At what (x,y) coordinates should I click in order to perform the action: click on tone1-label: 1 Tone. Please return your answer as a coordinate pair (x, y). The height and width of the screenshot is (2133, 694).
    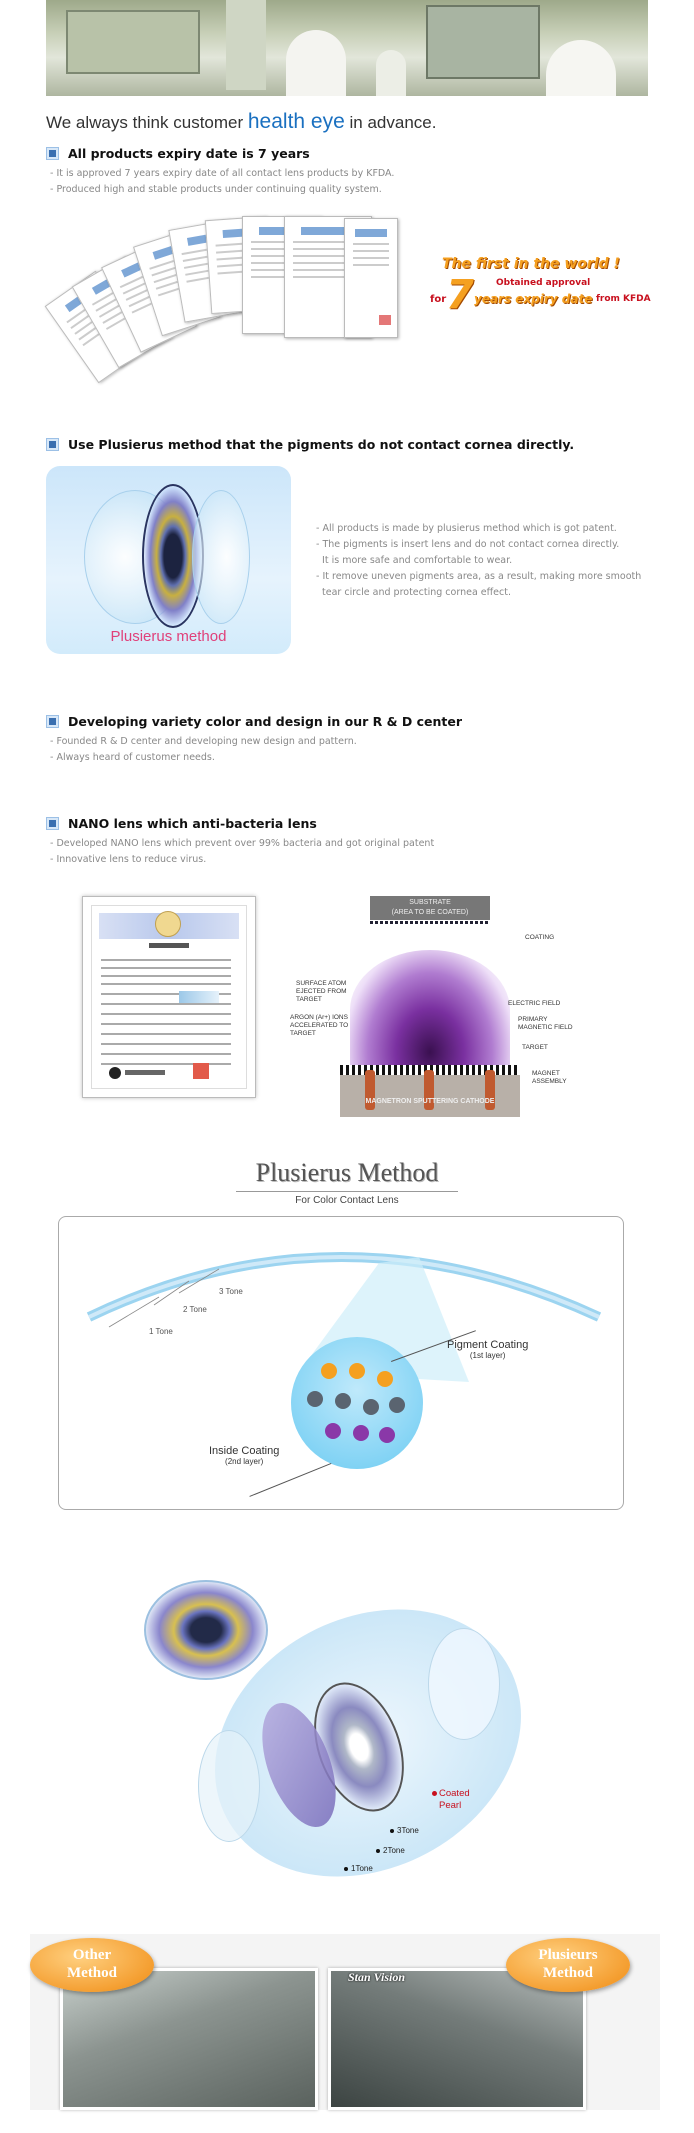
    Looking at the image, I should click on (161, 1331).